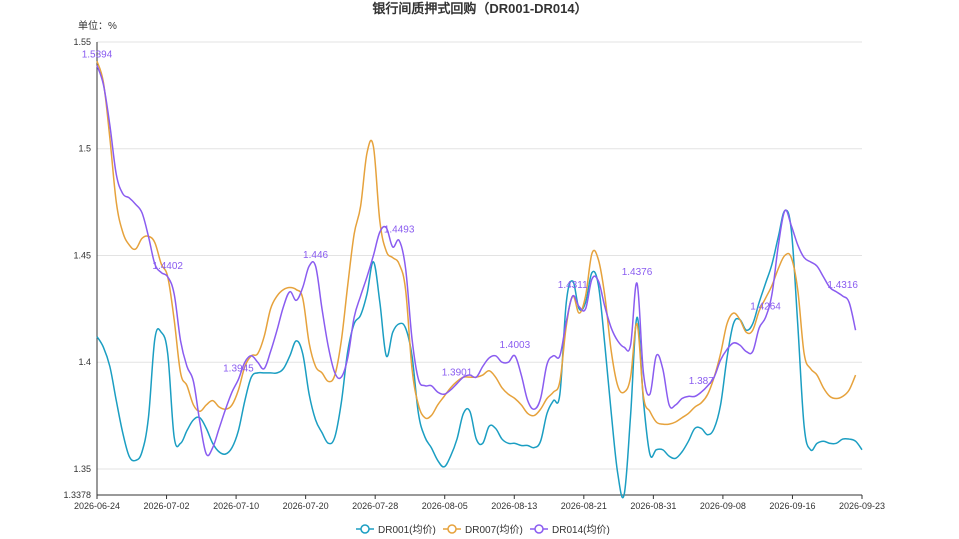 The width and height of the screenshot is (959, 539). What do you see at coordinates (315, 255) in the screenshot?
I see `data-label: 1.446` at bounding box center [315, 255].